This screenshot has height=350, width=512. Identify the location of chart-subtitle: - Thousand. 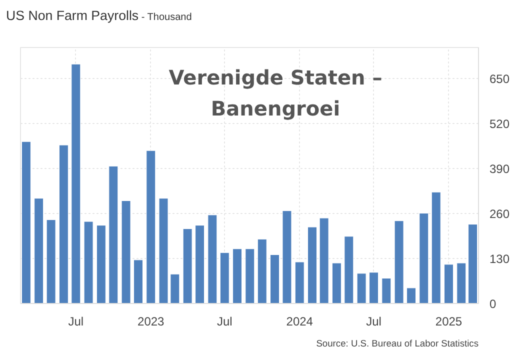
(166, 17).